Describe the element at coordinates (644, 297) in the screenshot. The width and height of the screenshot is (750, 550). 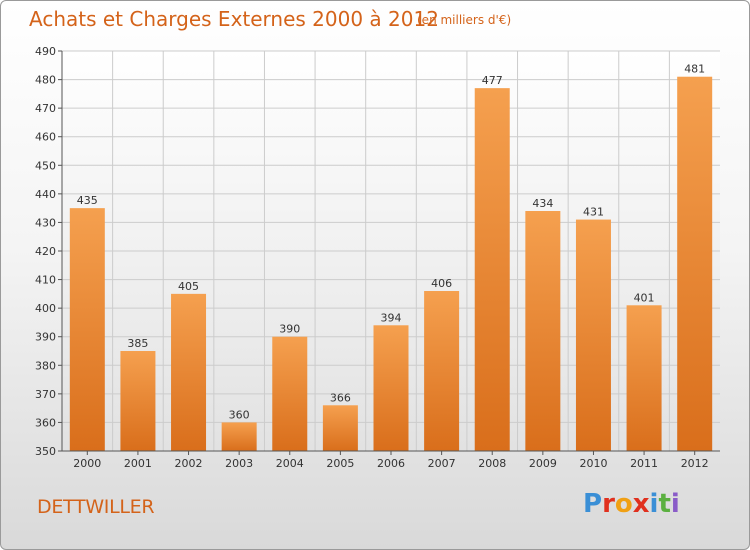
I see `bar-value-label: 401` at that location.